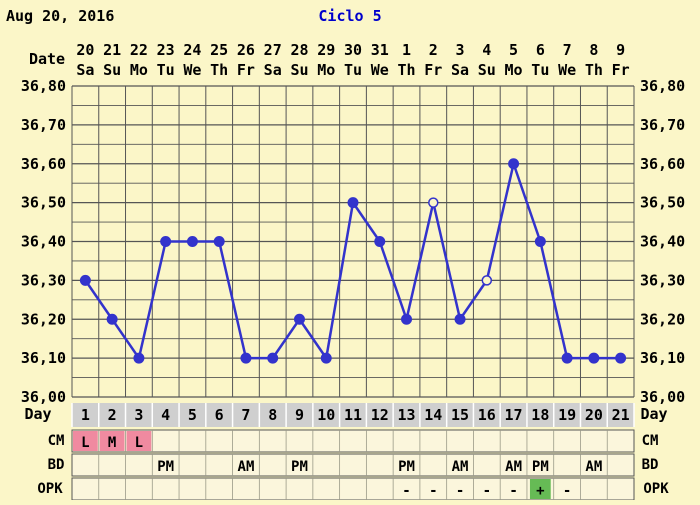  Describe the element at coordinates (219, 415) in the screenshot. I see `day-number-label: 6` at that location.